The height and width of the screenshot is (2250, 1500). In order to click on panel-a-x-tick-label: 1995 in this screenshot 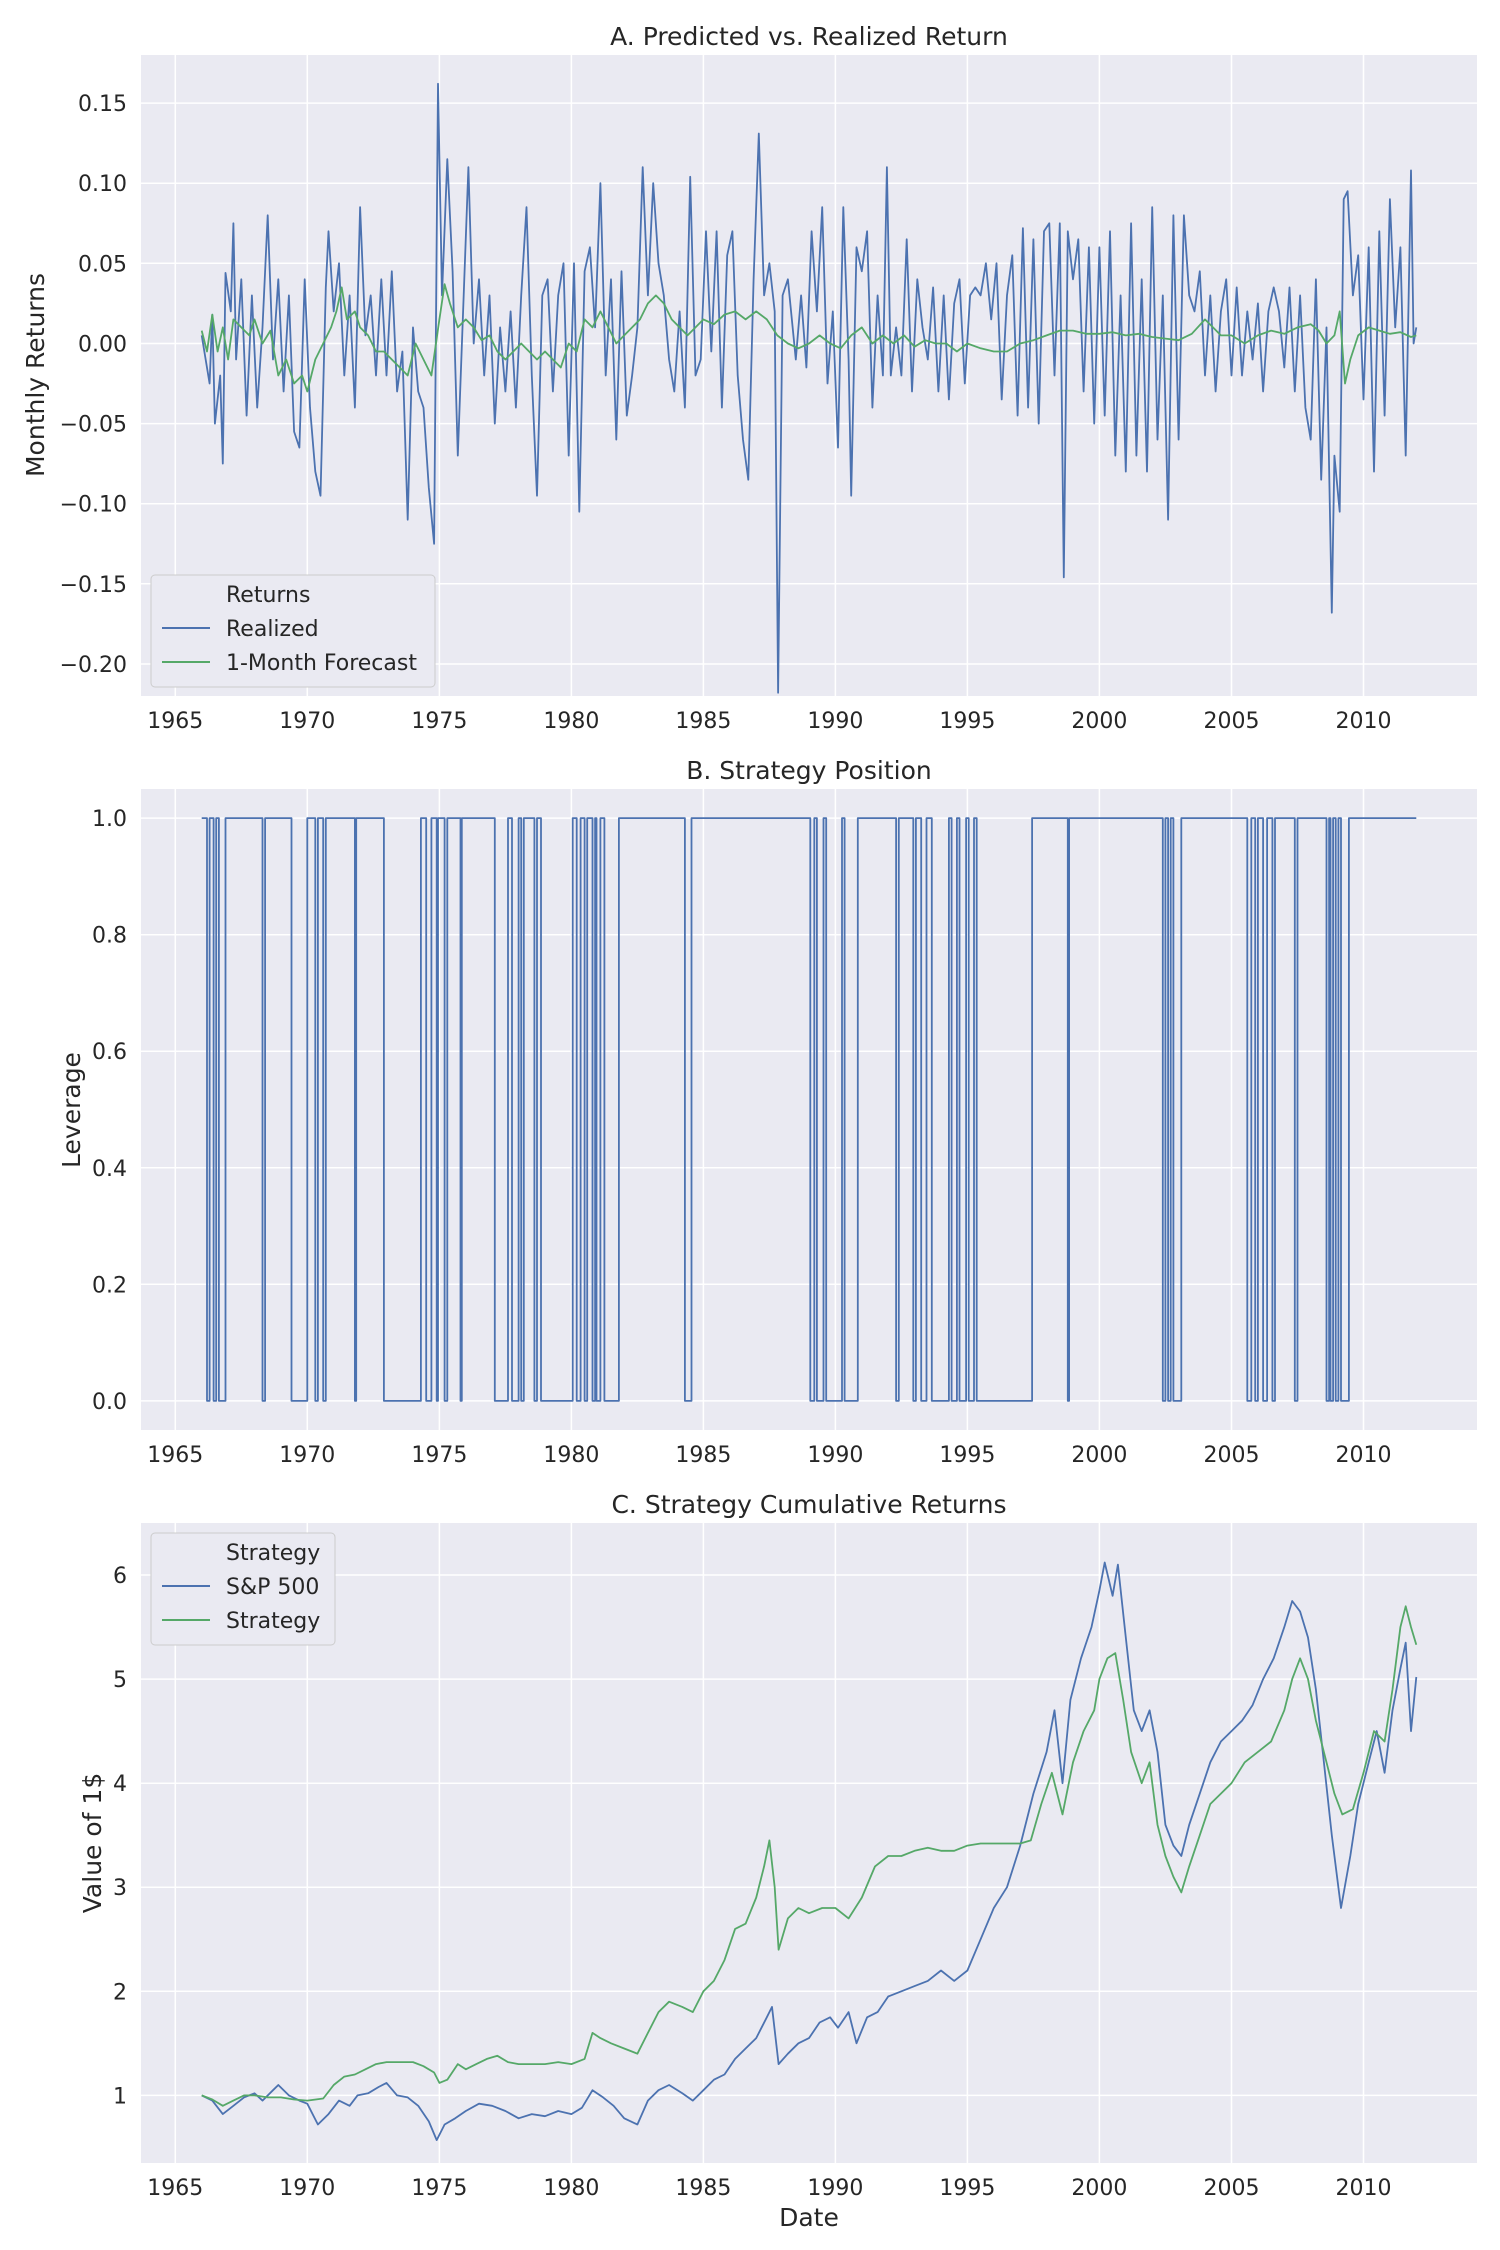, I will do `click(967, 721)`.